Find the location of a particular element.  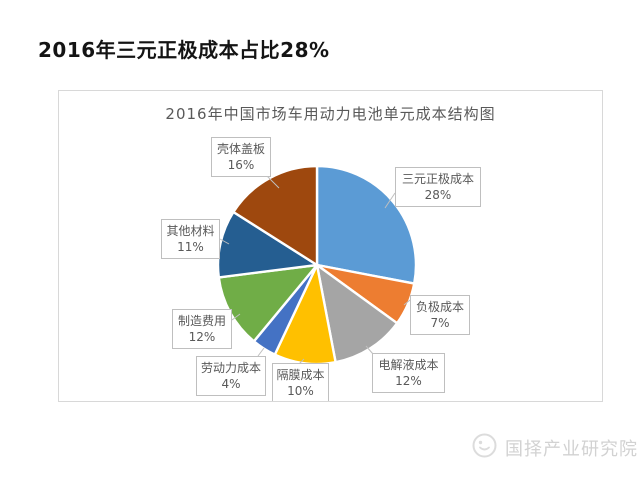

pie-callout-shell-cover: 壳体盖板 16% is located at coordinates (241, 157).